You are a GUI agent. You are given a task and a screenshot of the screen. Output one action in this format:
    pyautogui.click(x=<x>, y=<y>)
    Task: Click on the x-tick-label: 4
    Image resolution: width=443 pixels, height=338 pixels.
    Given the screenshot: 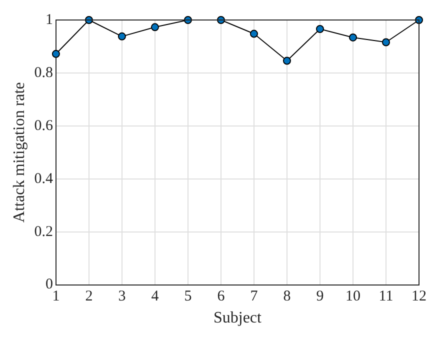 What is the action you would take?
    pyautogui.click(x=155, y=296)
    